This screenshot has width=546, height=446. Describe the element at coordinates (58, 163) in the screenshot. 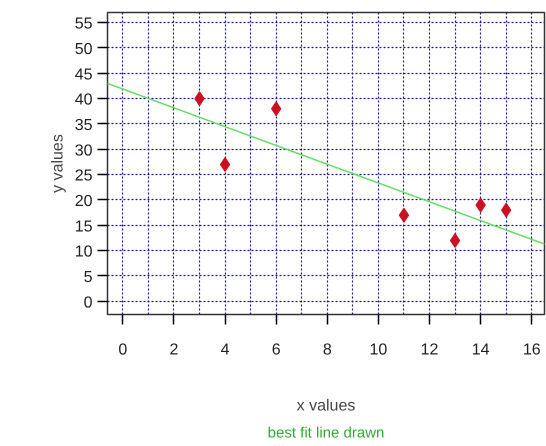

I see `y-axis-title: y values` at that location.